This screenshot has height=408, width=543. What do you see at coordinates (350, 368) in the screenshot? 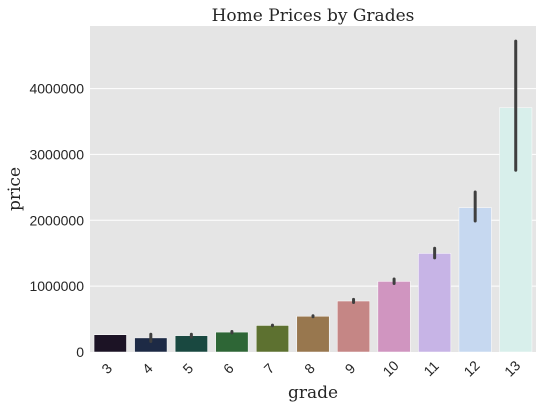
I see `x-tick-label: 9` at bounding box center [350, 368].